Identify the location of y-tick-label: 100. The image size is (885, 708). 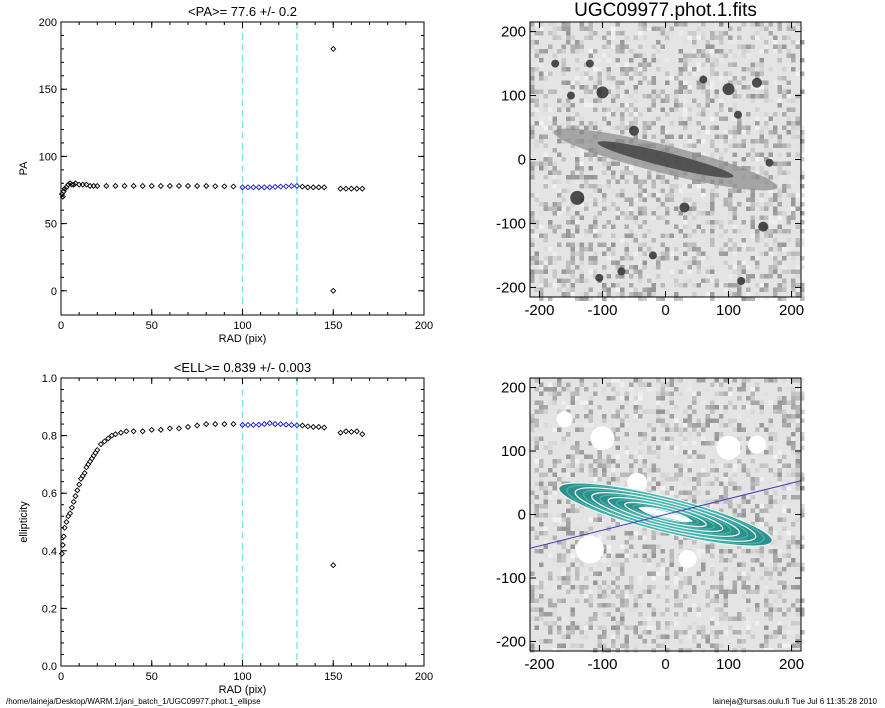
(513, 96).